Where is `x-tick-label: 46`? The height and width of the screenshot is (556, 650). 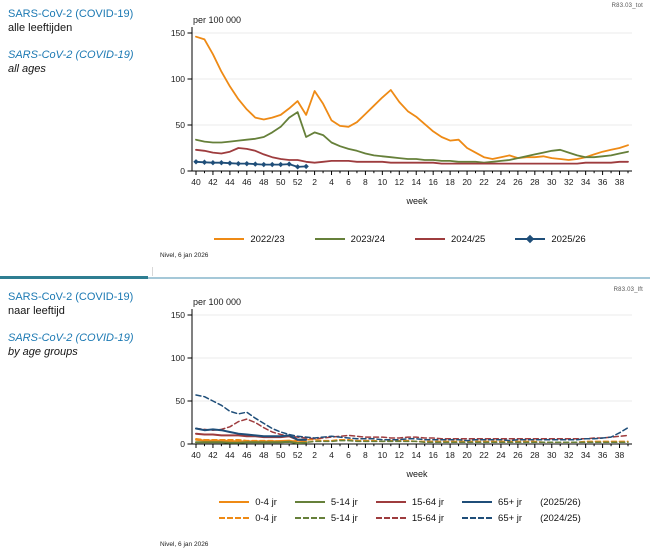
x-tick-label: 46 is located at coordinates (247, 455).